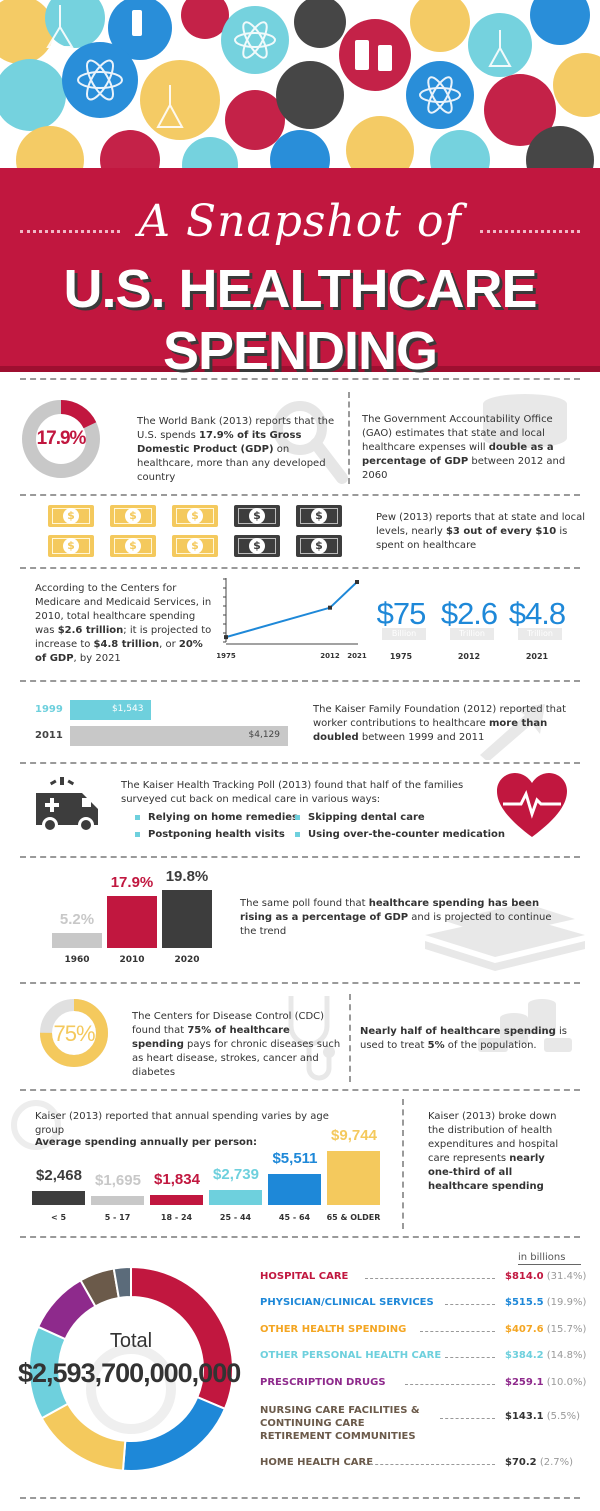  I want to click on science-icons-pattern, so click(300, 84).